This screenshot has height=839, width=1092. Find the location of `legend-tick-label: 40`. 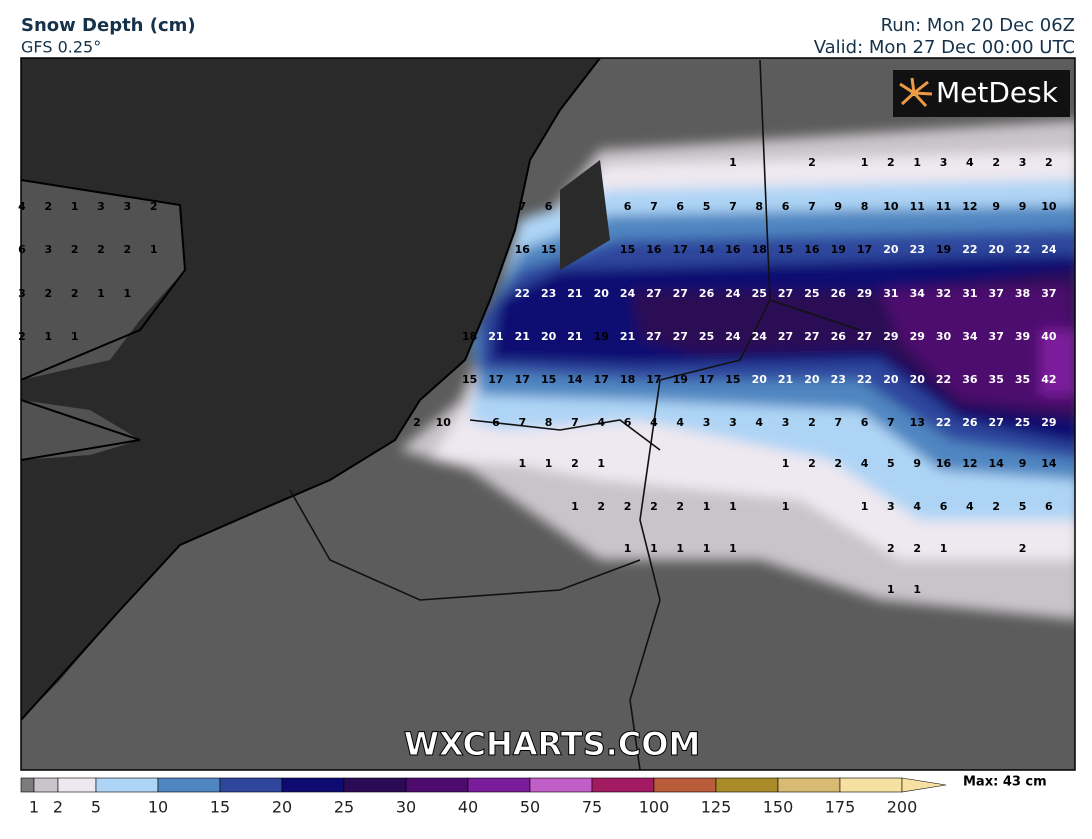

legend-tick-label: 40 is located at coordinates (468, 807).